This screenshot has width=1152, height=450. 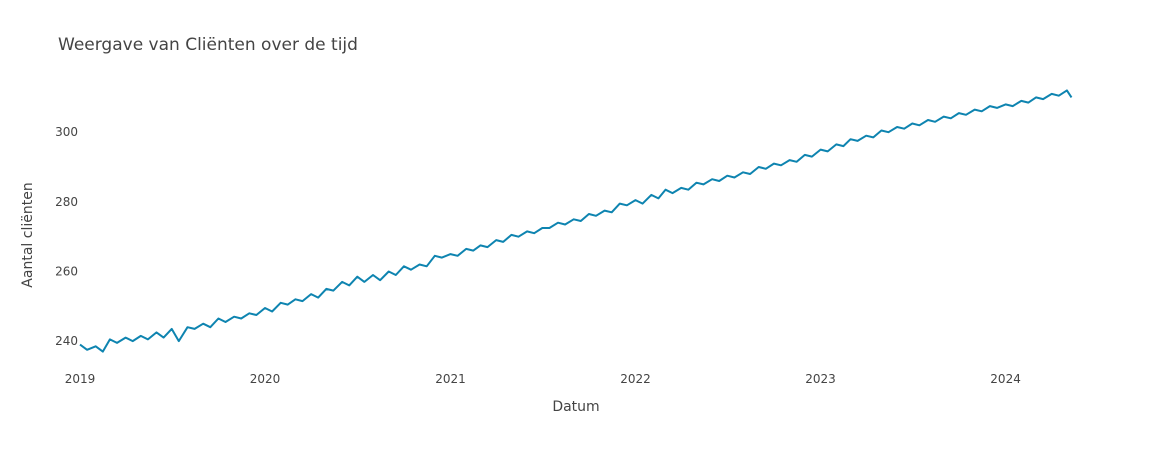 I want to click on x-axis-ticks: 2019 2020 2021 2022 2023 2024, so click(x=543, y=379).